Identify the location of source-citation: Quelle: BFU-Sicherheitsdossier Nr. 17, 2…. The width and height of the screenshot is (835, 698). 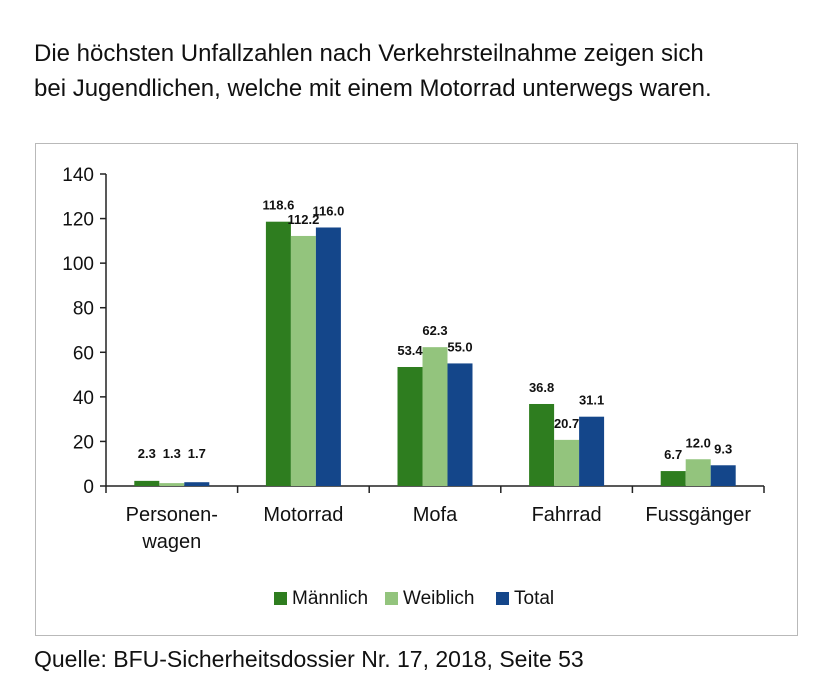
(309, 659).